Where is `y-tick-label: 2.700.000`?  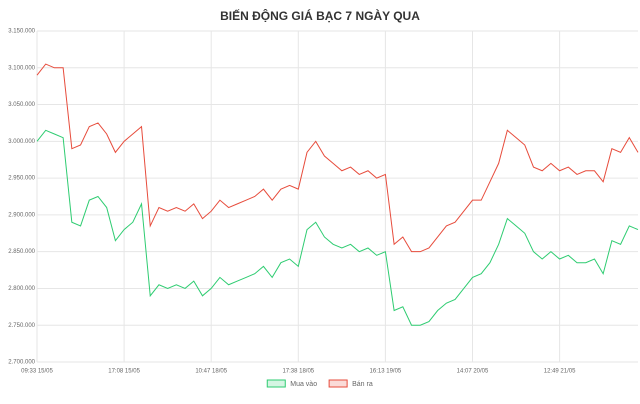 y-tick-label: 2.700.000 is located at coordinates (21, 363).